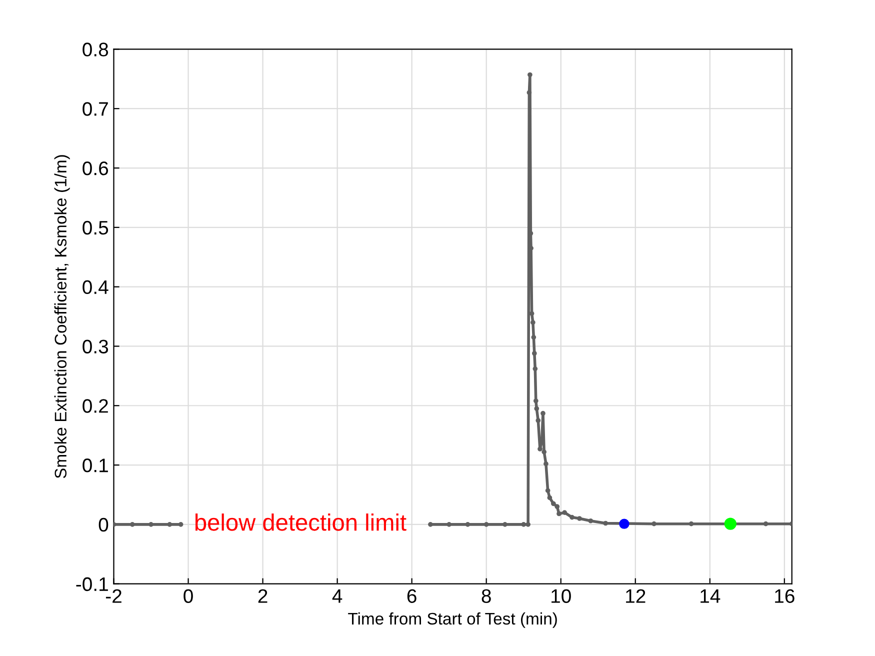 Image resolution: width=875 pixels, height=656 pixels. What do you see at coordinates (95, 168) in the screenshot?
I see `y-tick-label: 0.6` at bounding box center [95, 168].